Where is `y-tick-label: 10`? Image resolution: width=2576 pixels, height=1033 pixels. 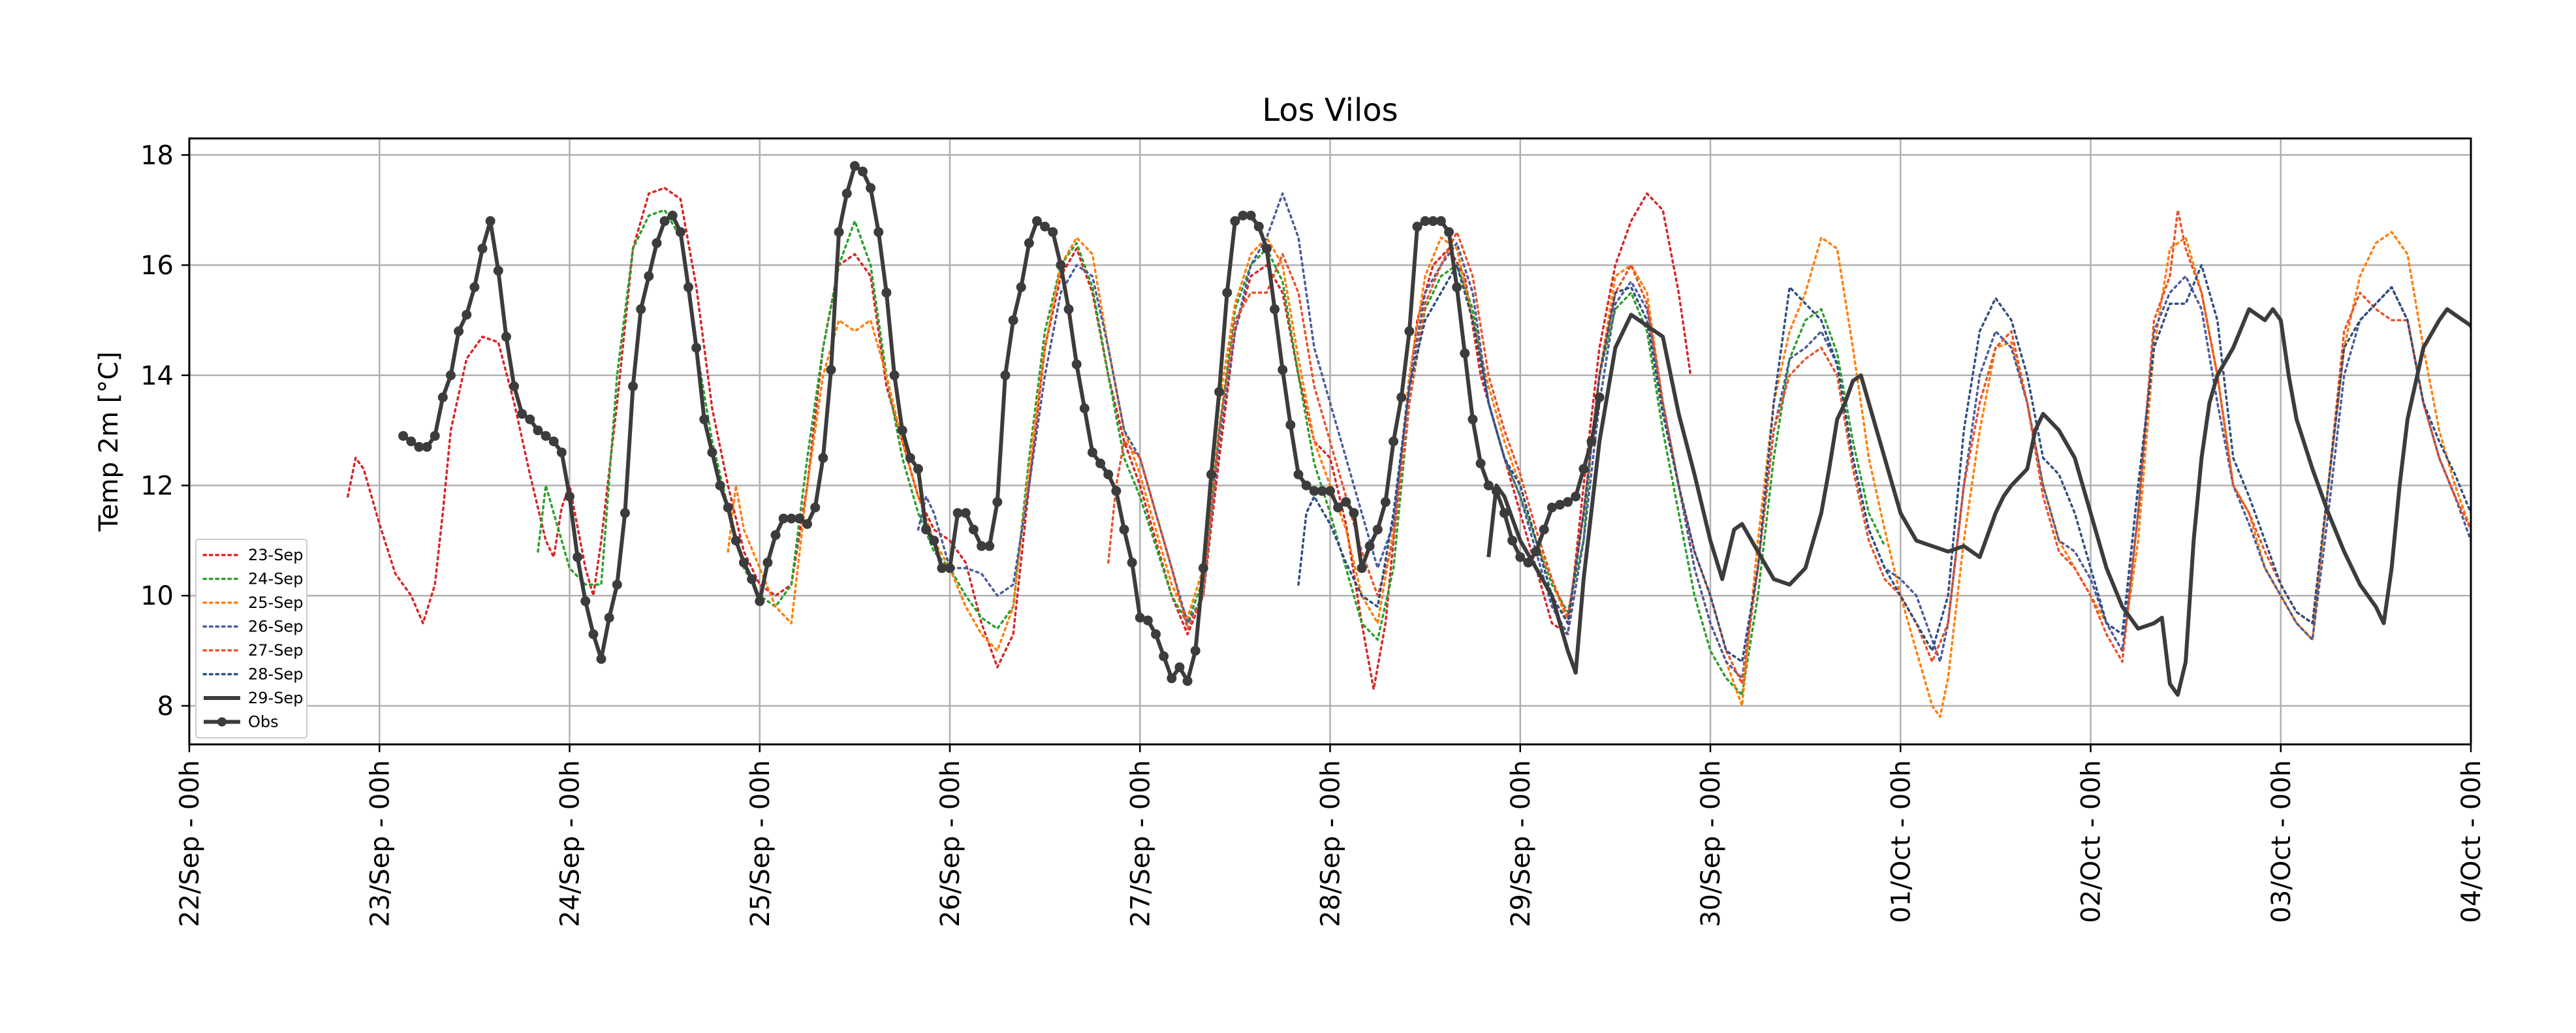 y-tick-label: 10 is located at coordinates (157, 596).